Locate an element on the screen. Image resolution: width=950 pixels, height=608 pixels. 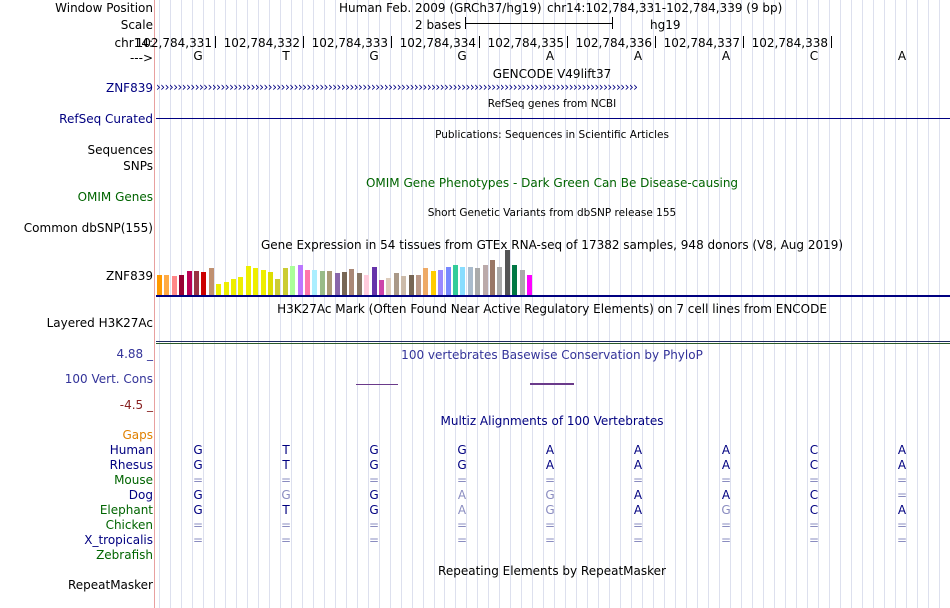
position-label: 102,784,336 is located at coordinates (613, 43).